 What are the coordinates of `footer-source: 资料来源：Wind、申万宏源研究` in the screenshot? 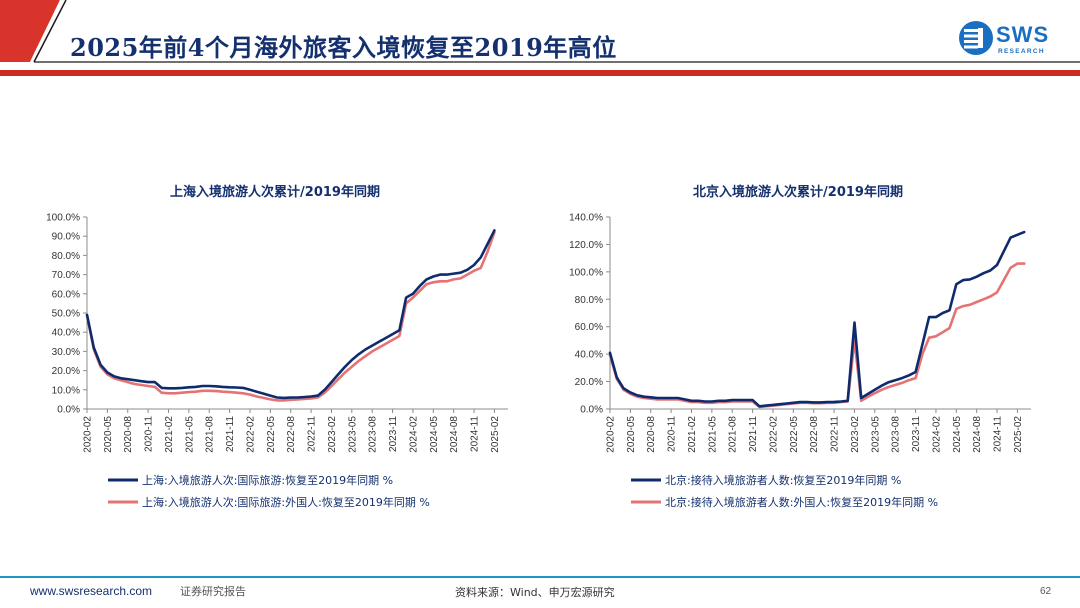 It's located at (535, 592).